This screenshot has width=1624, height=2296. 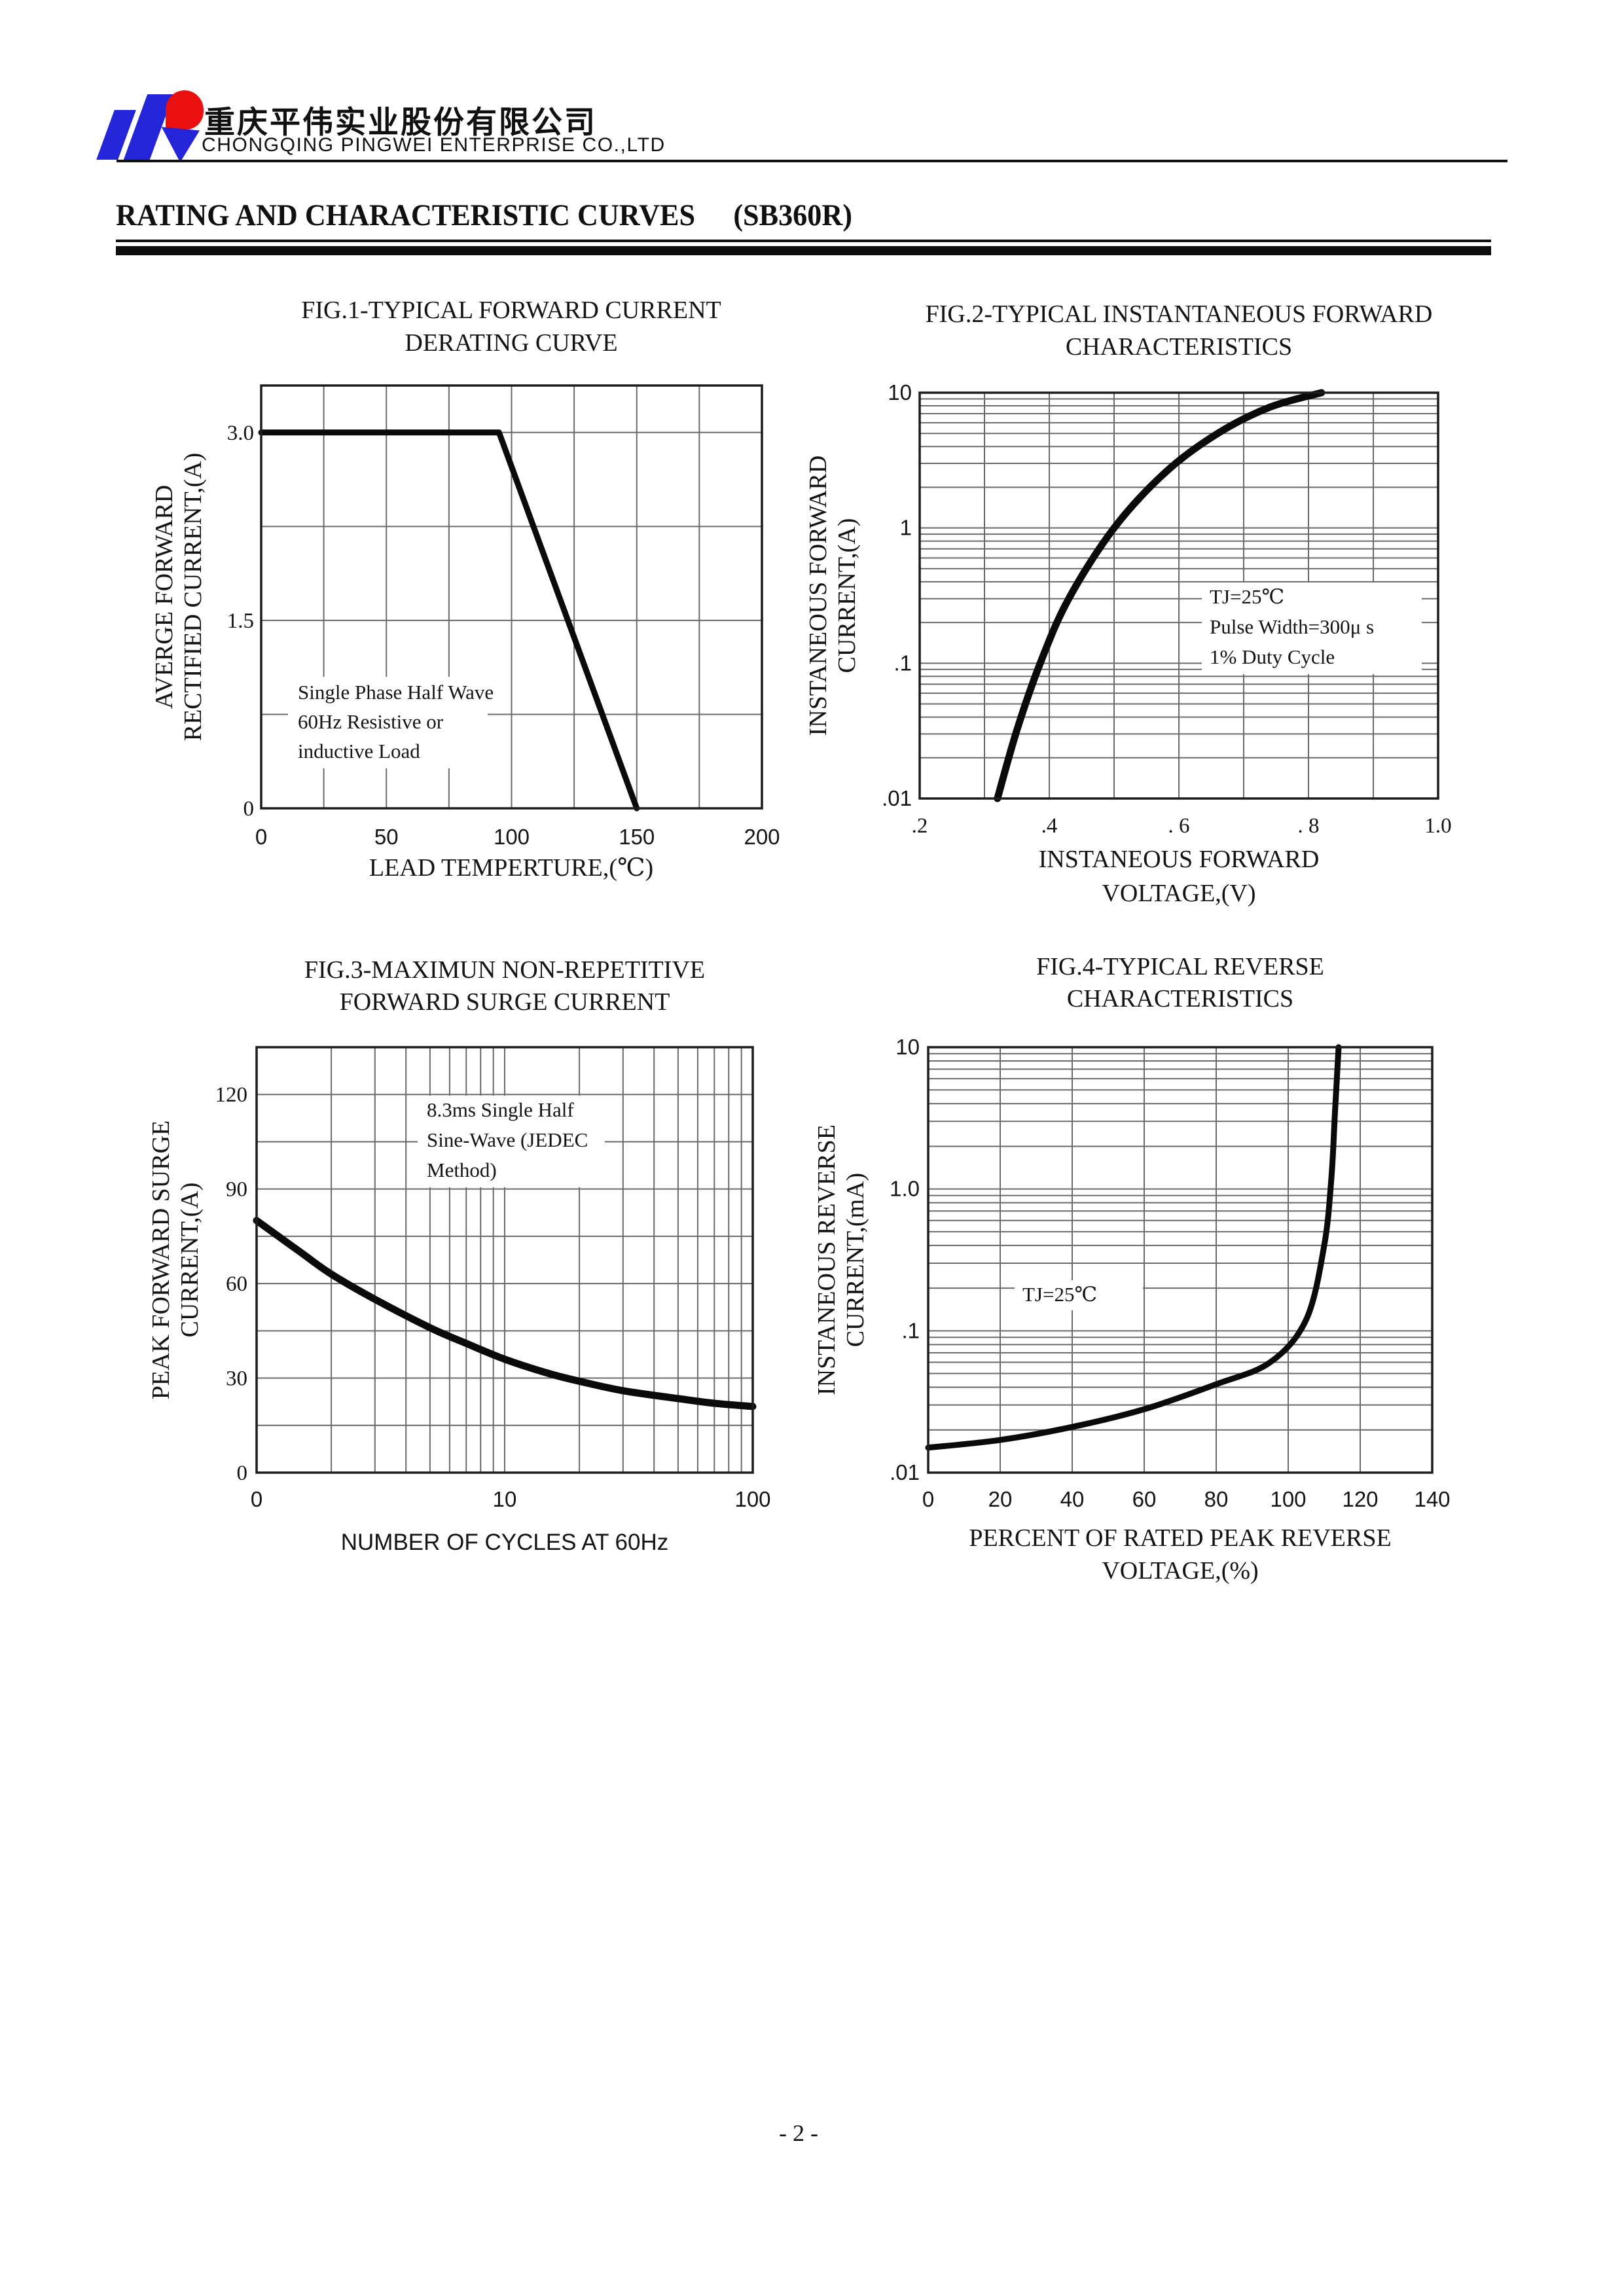 I want to click on page-number: - 2 -, so click(x=798, y=2133).